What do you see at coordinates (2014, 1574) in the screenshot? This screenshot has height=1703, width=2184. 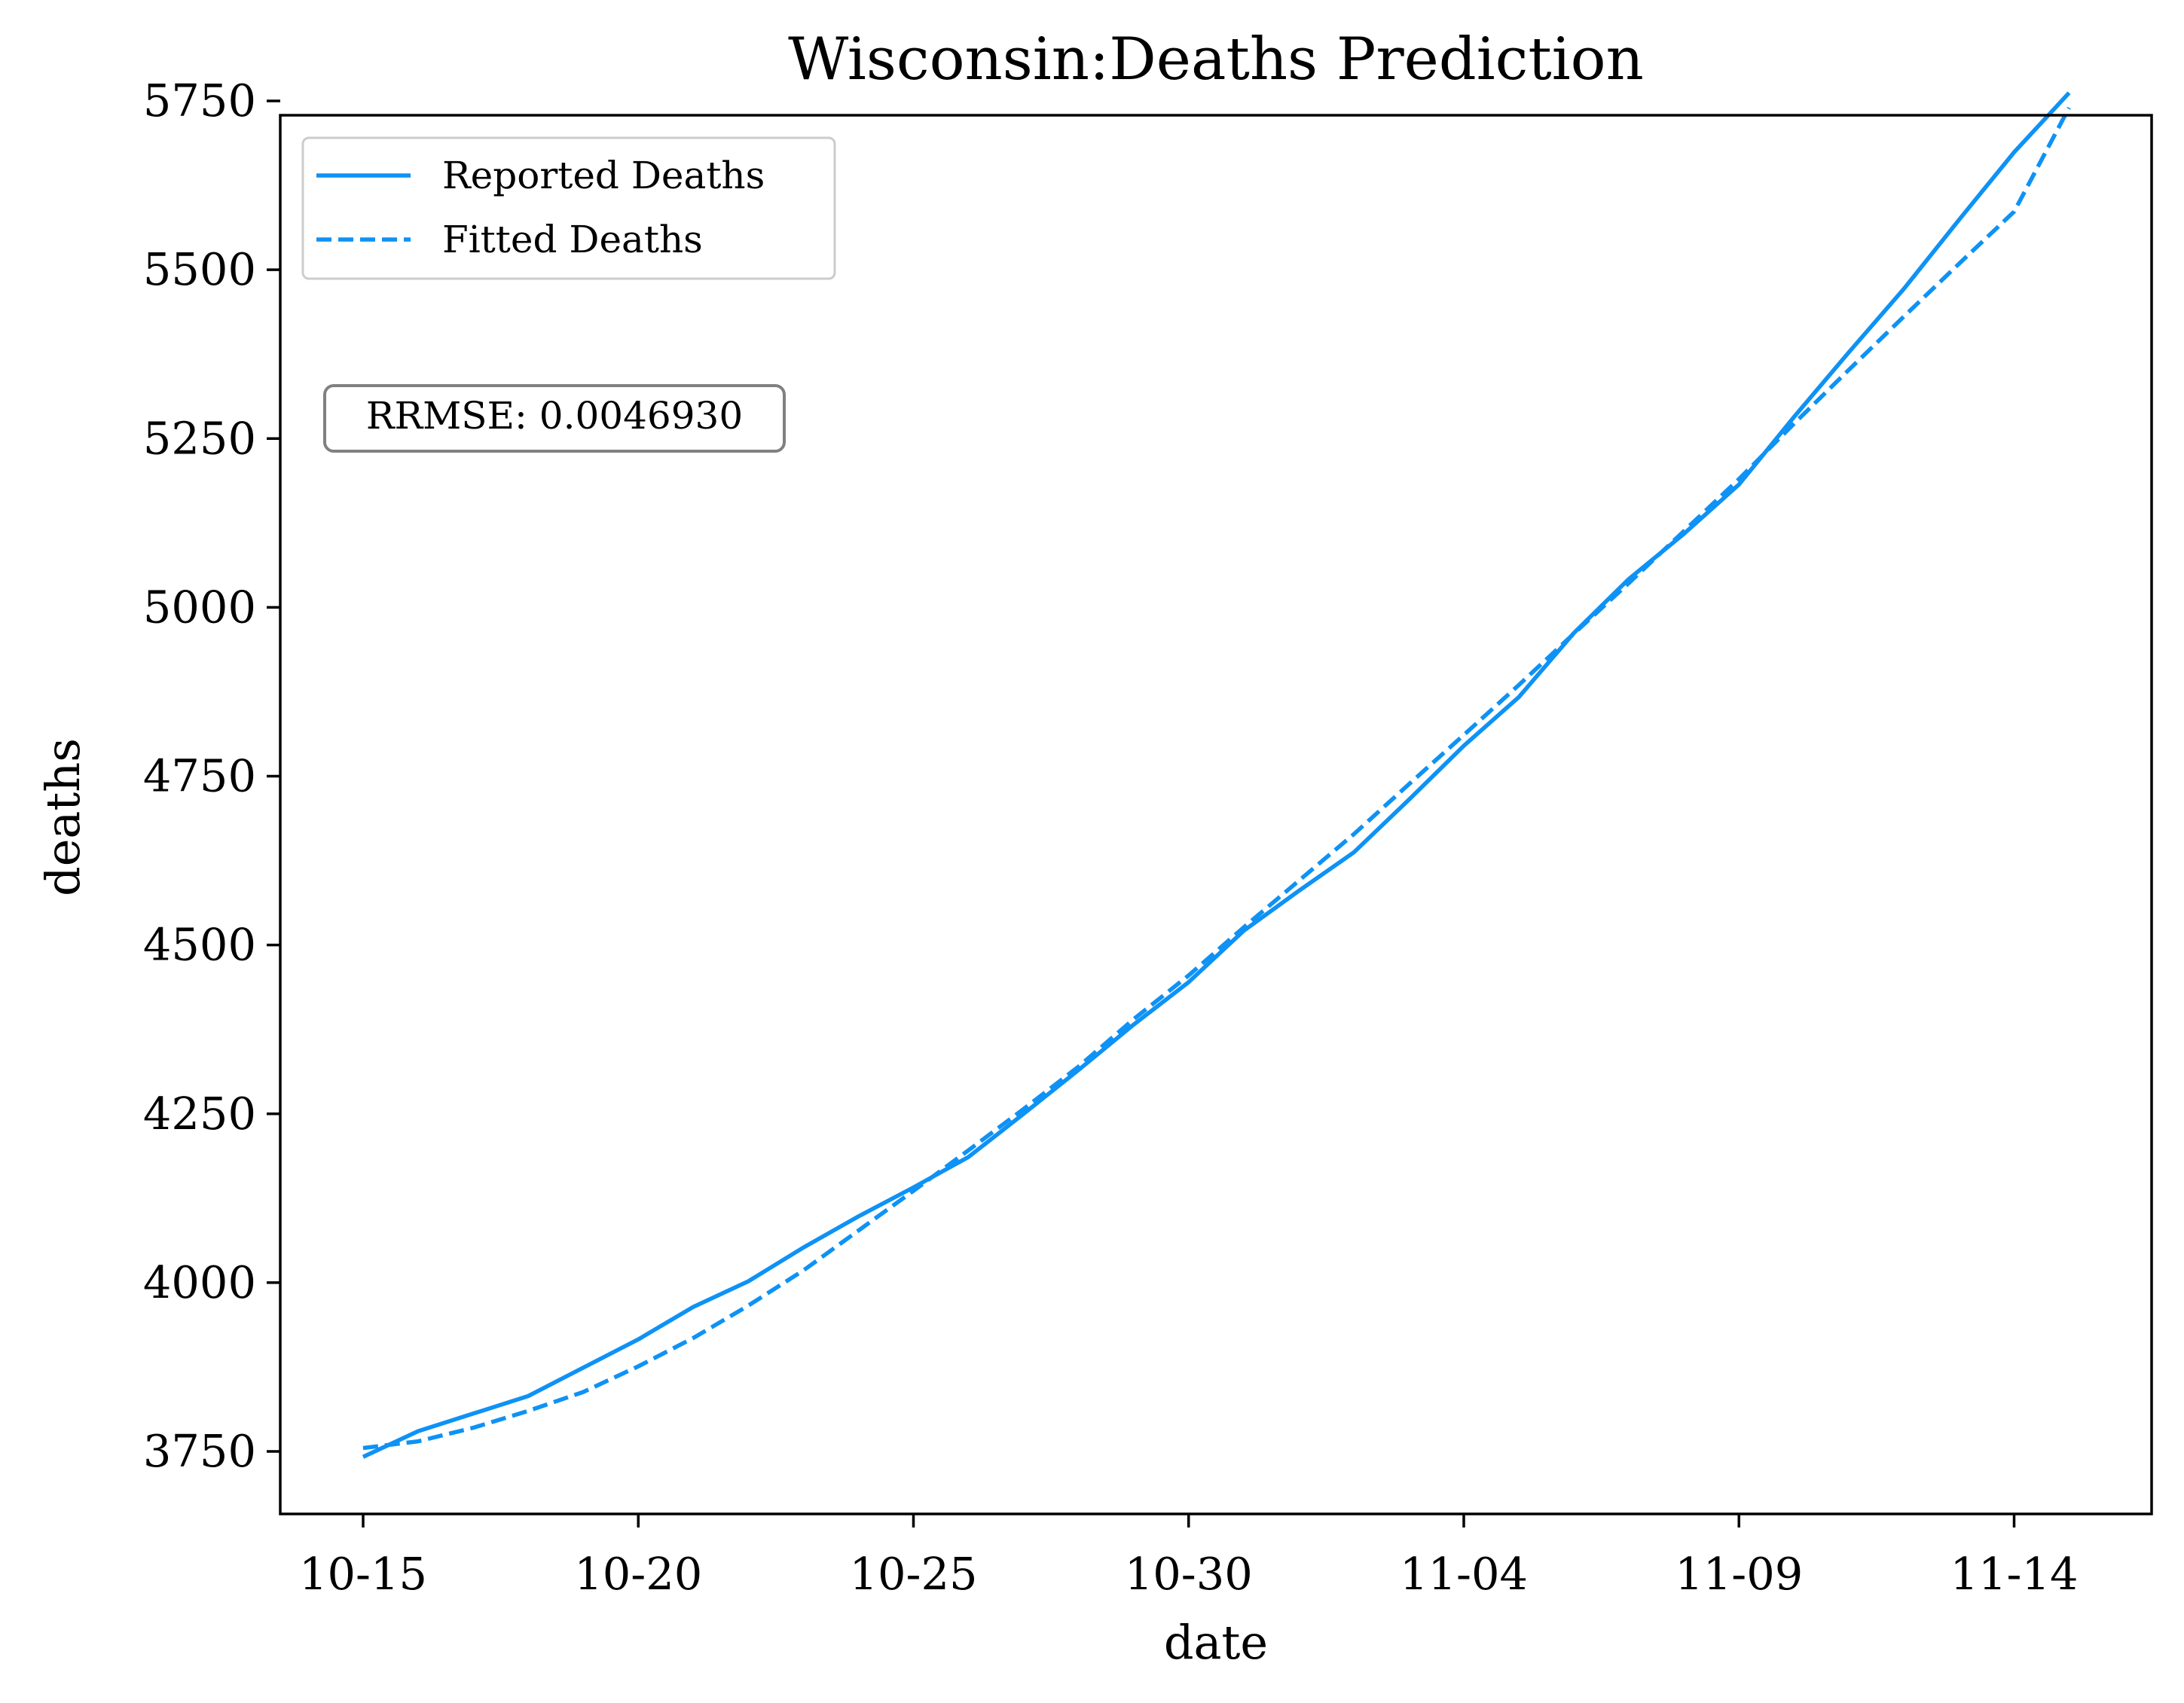 I see `x-tick-label: 11-14` at bounding box center [2014, 1574].